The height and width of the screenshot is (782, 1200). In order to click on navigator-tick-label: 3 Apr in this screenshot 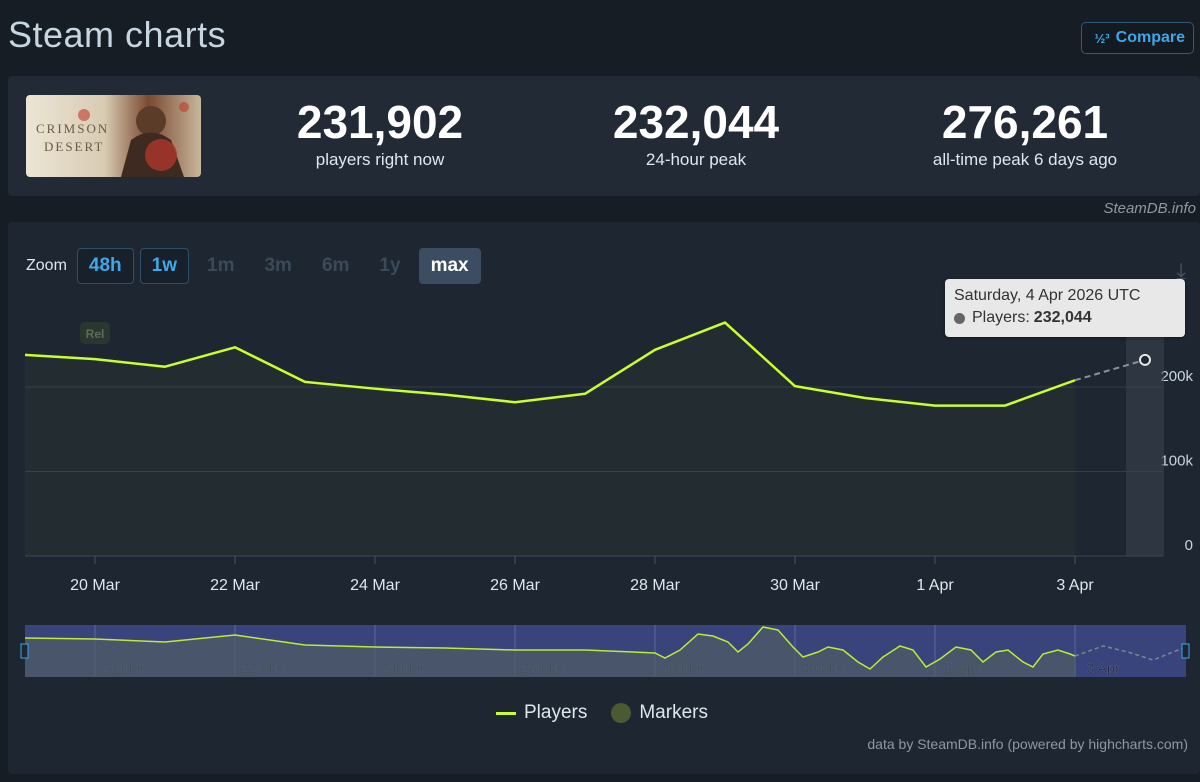, I will do `click(1103, 668)`.